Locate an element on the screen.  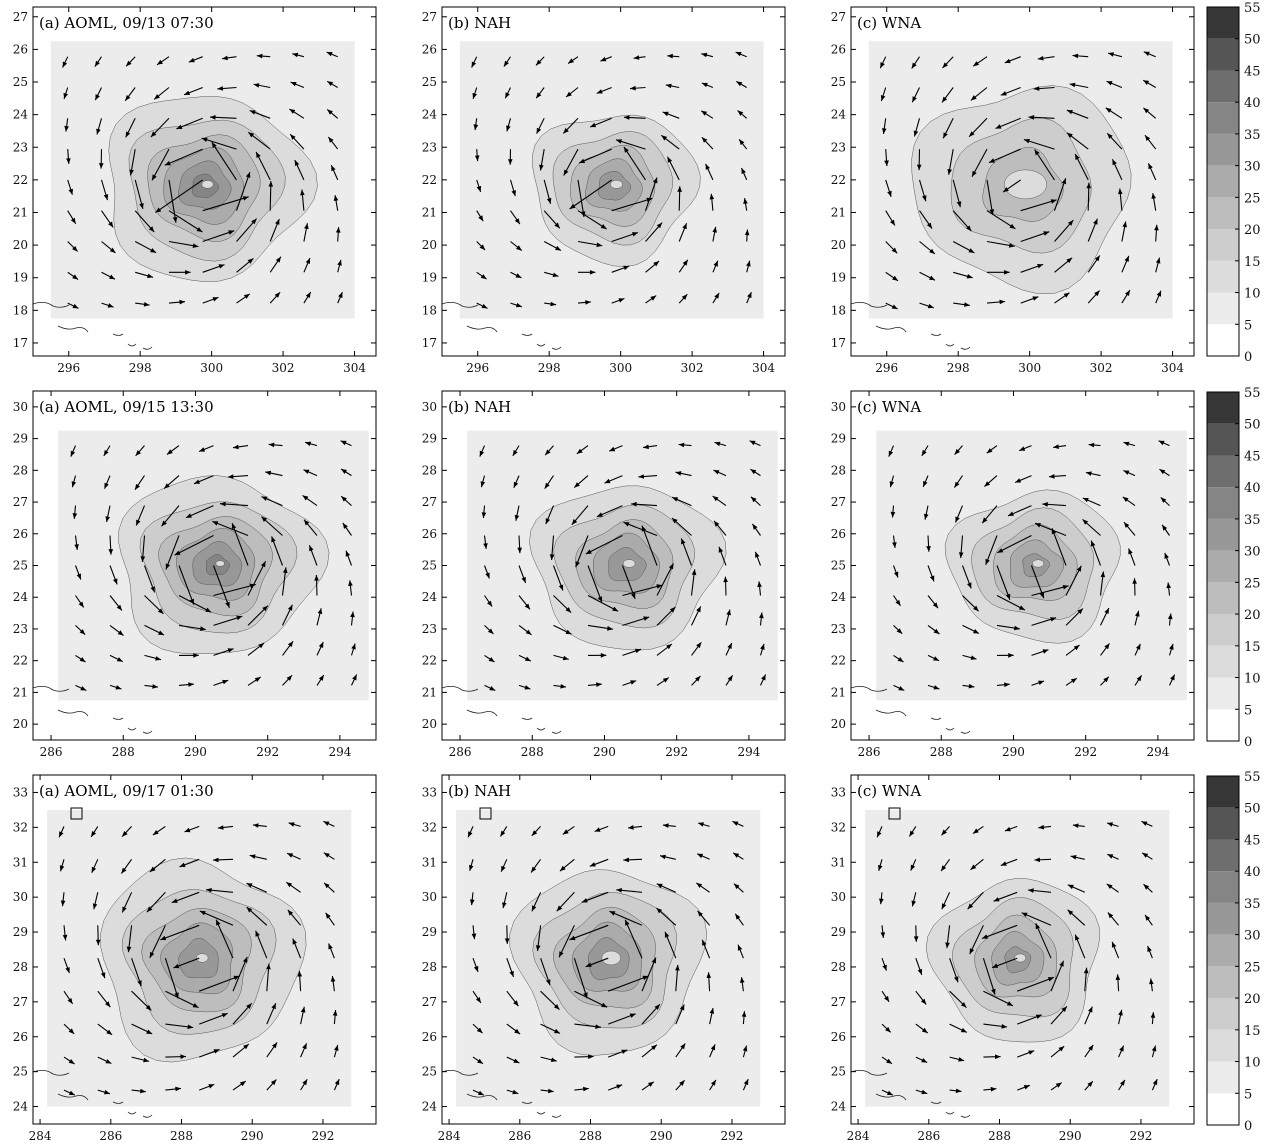
y-tick-label: 26 is located at coordinates (20, 534).